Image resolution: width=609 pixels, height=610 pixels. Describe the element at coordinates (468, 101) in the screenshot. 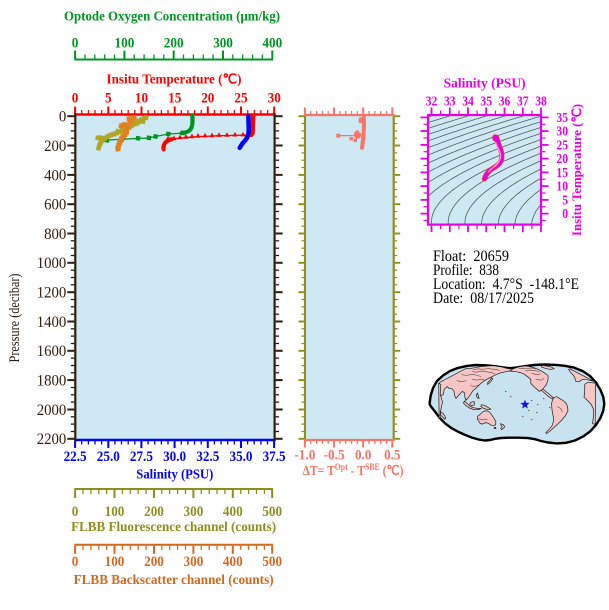

I see `svg-text: 34` at that location.